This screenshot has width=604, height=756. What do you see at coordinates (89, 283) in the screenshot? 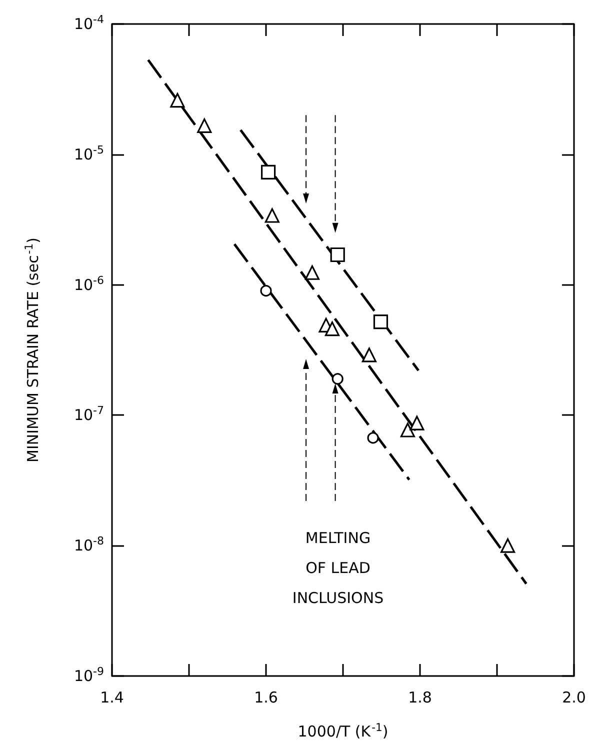
I see `y-tick-label: 10$^{-6}$` at bounding box center [89, 283].